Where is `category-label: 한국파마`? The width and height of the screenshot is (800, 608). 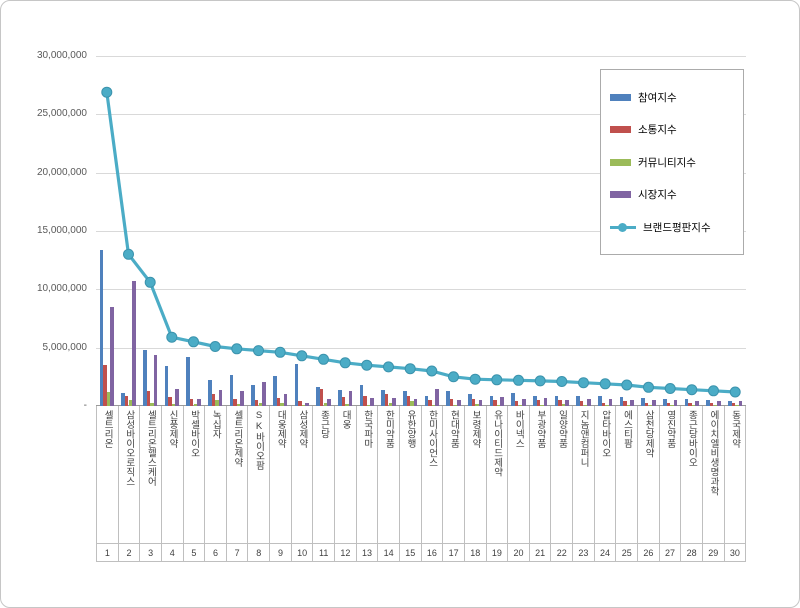
category-label: 한국파마 is located at coordinates (367, 429).